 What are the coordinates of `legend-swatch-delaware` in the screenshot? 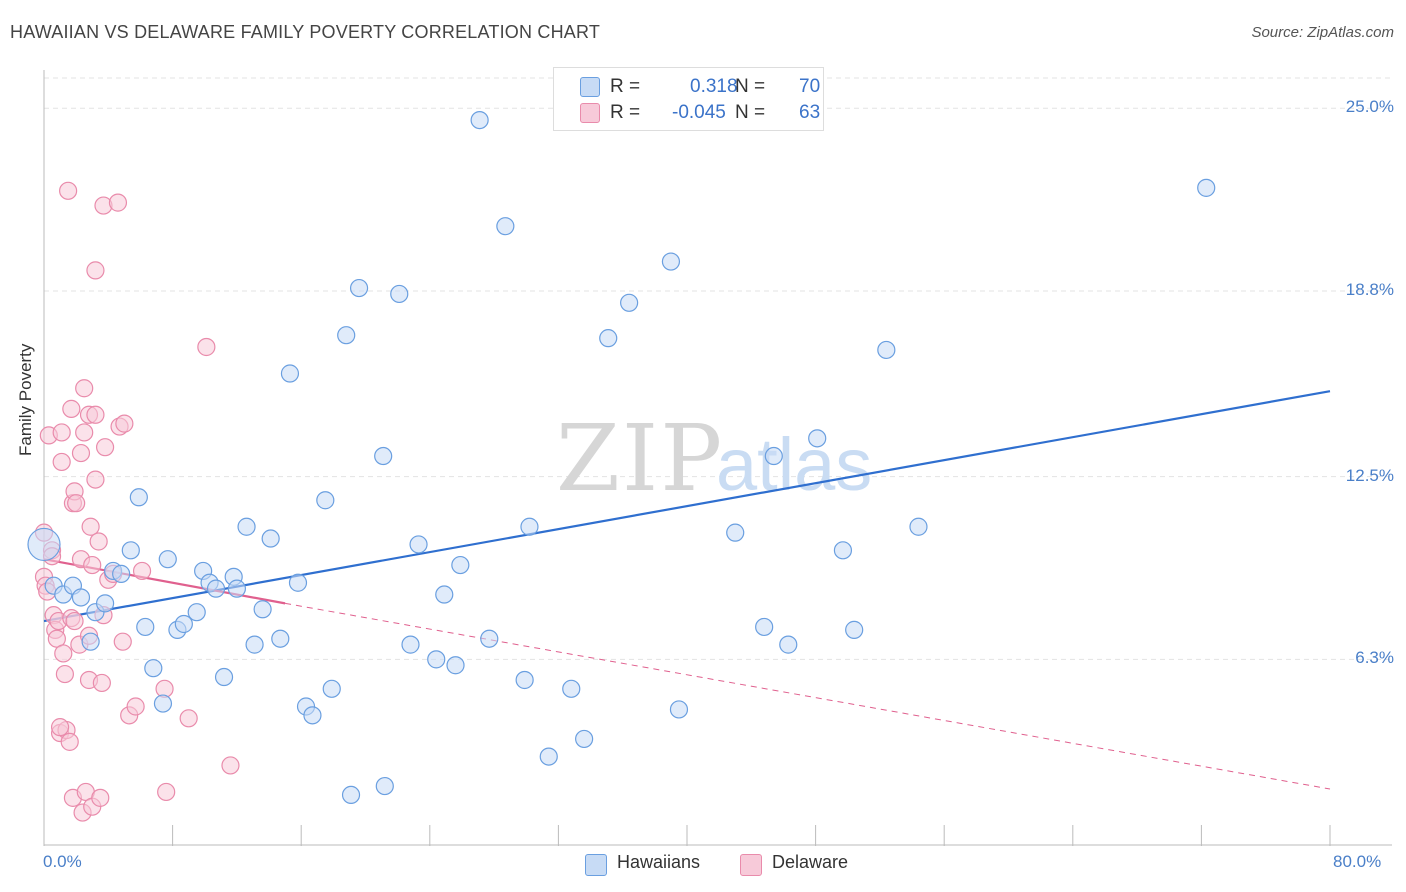 It's located at (751, 865).